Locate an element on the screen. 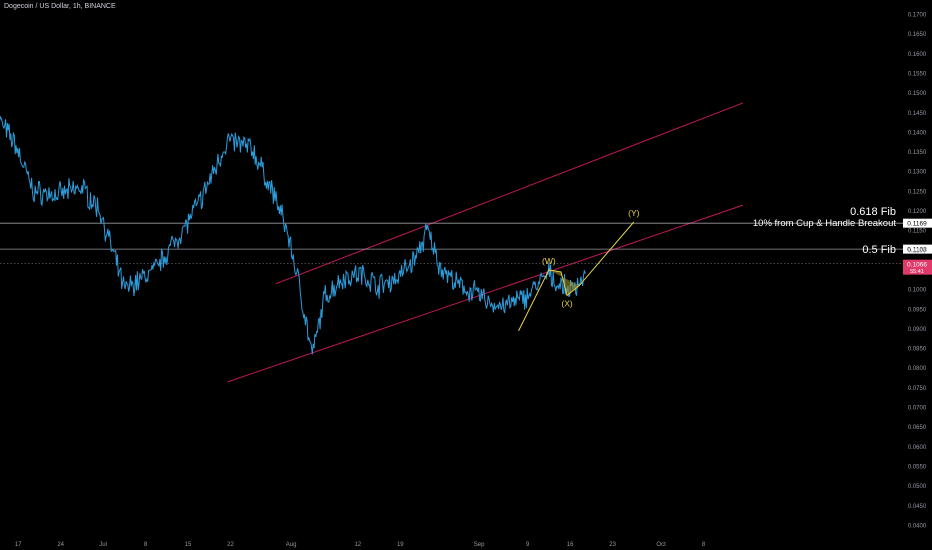 This screenshot has width=932, height=550. y-tick-label: 0.0650 is located at coordinates (917, 428).